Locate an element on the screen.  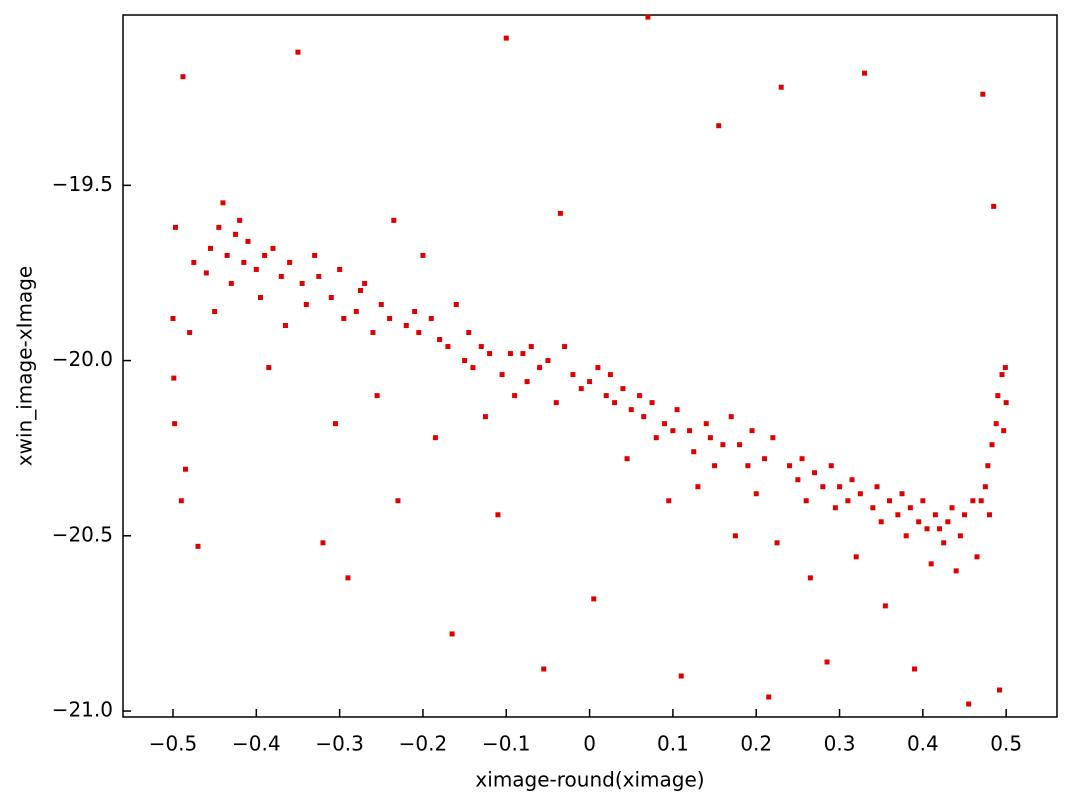
y-tick-label: −20.5 is located at coordinates (82, 534).